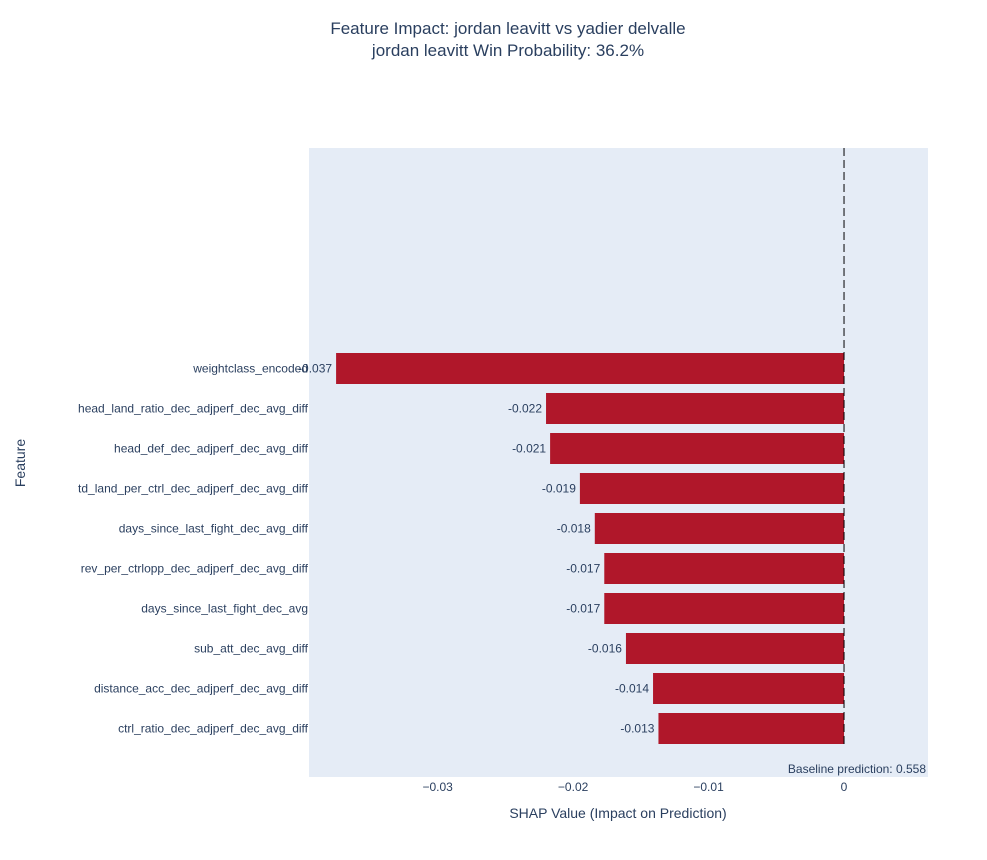 The width and height of the screenshot is (987, 860). Describe the element at coordinates (712, 488) in the screenshot. I see `bar-td_land_per_ctrl_dec_adjperf_dec_avg_diff` at that location.